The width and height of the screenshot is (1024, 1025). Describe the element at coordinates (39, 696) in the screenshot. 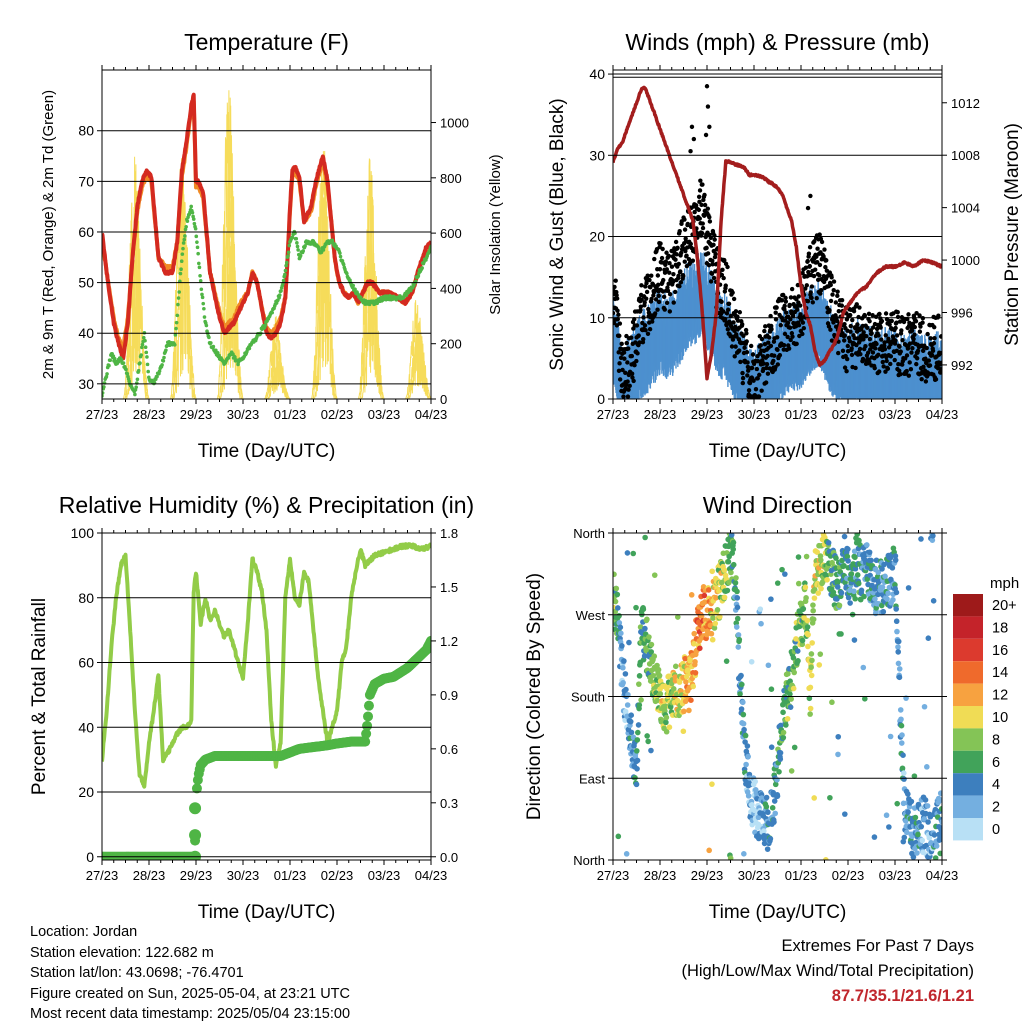

I see `y-axis-label: Percent & Total Rainfall` at that location.